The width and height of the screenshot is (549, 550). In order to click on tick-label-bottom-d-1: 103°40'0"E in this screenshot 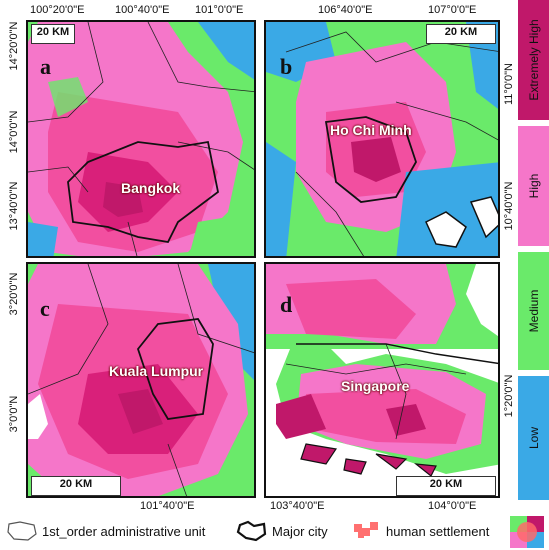, I will do `click(297, 506)`.